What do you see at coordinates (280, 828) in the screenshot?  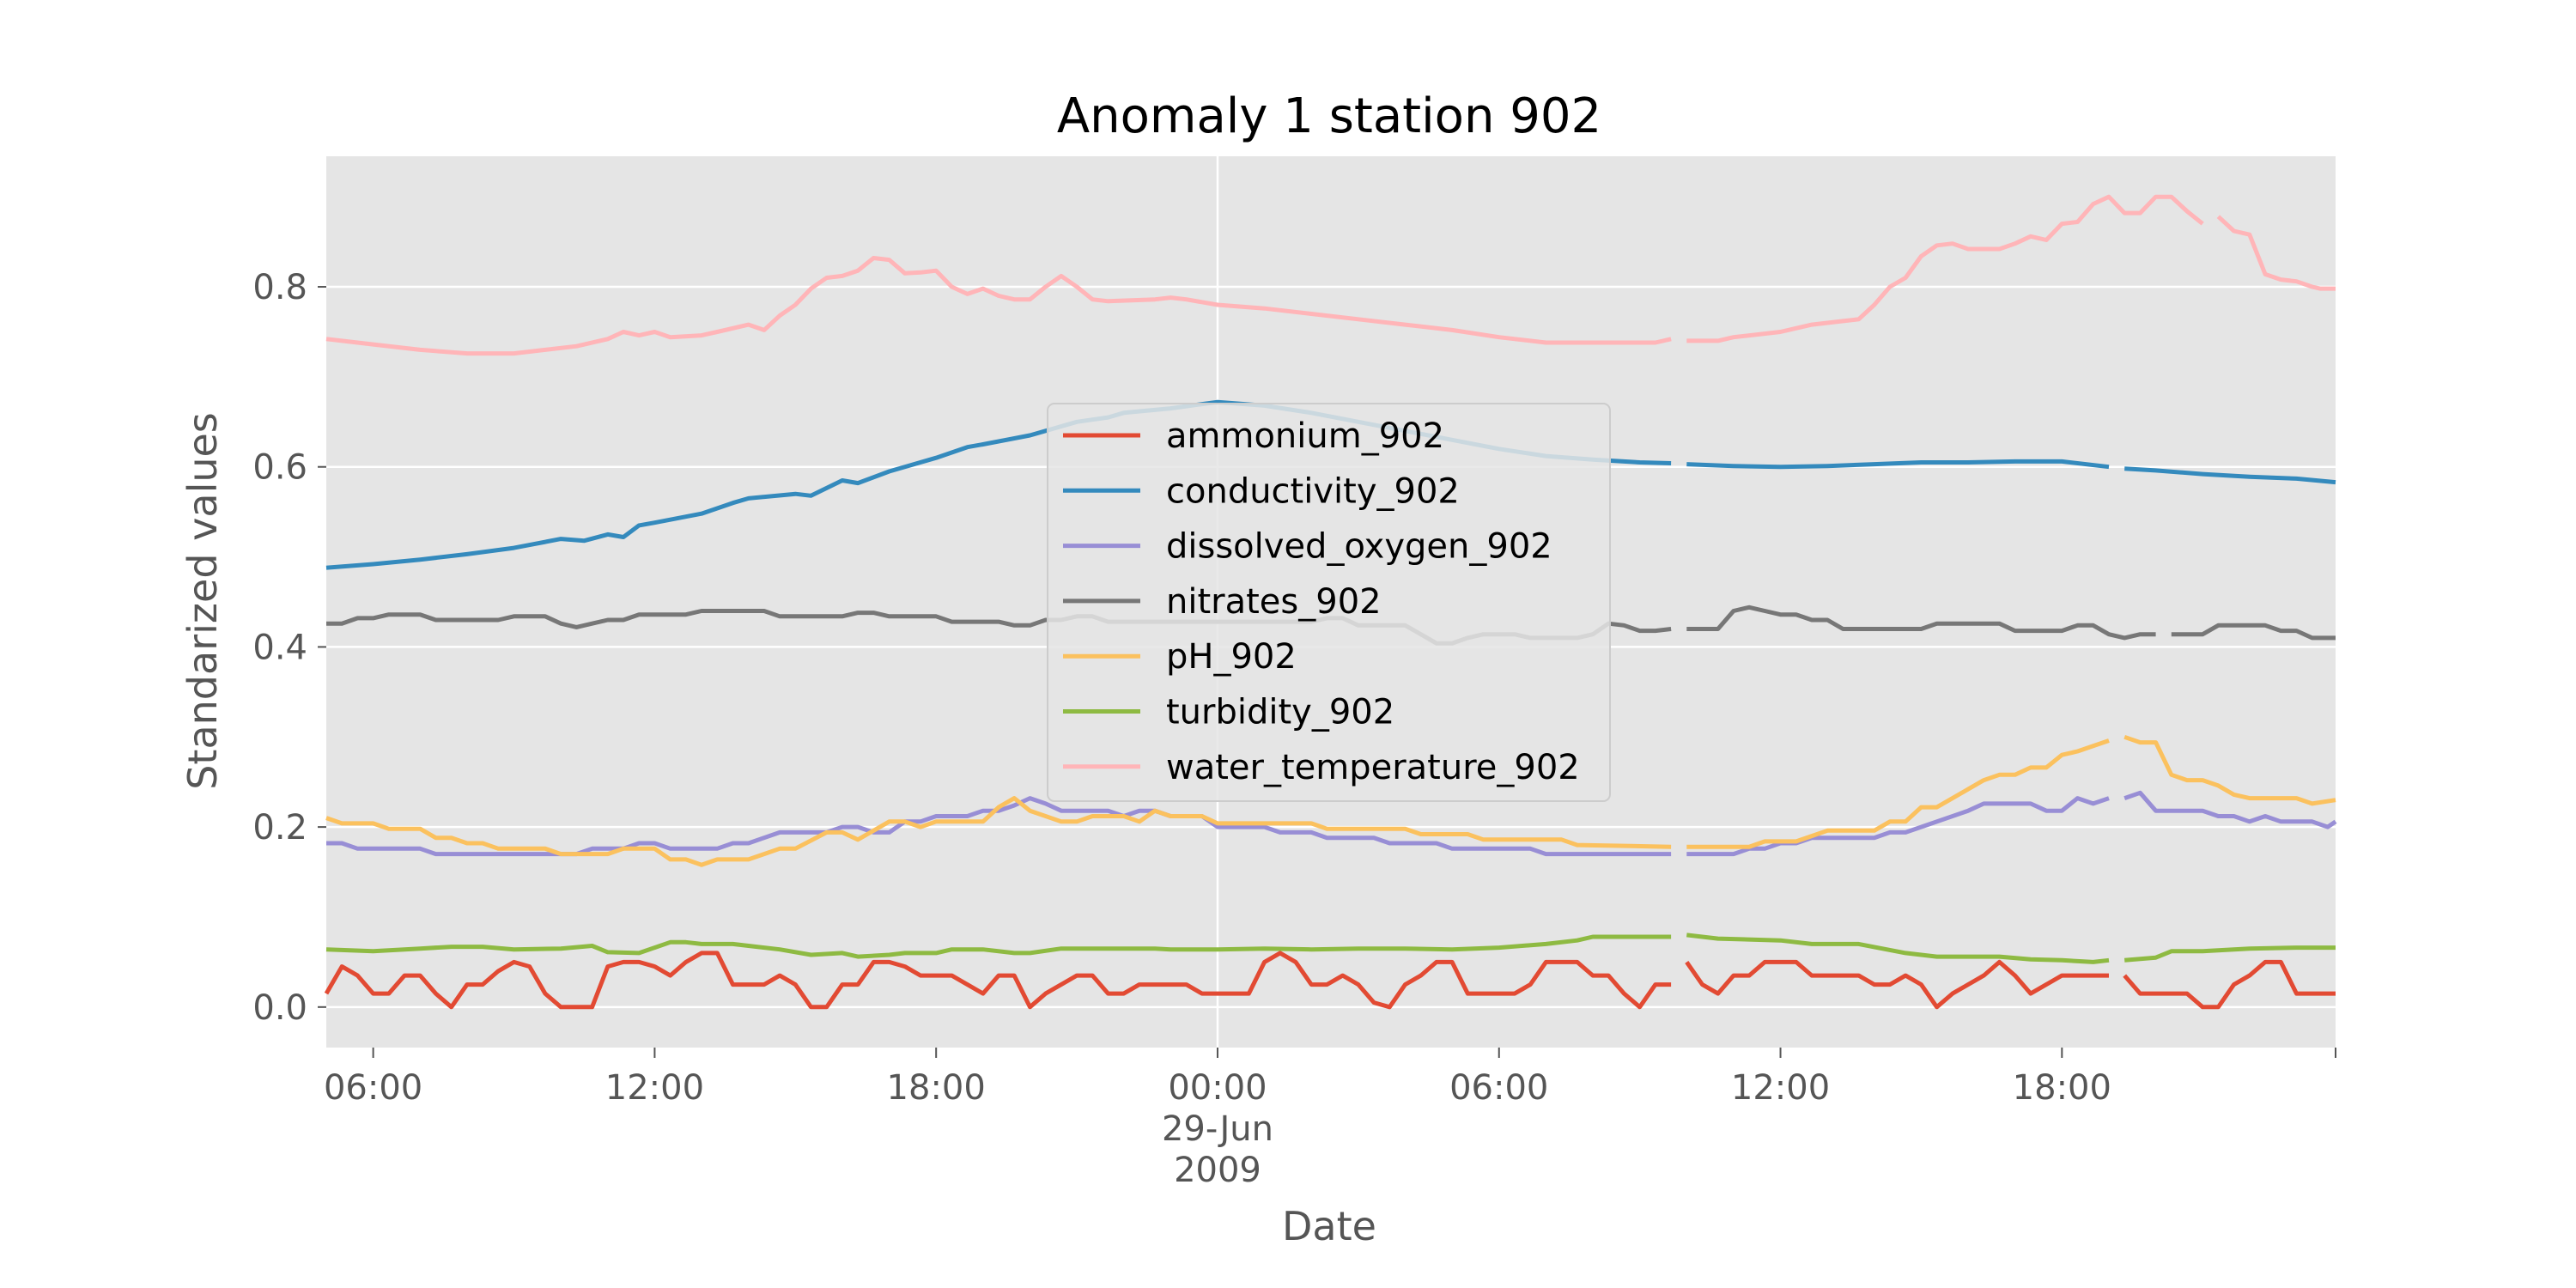 I see `y-tick-label: 0.2` at bounding box center [280, 828].